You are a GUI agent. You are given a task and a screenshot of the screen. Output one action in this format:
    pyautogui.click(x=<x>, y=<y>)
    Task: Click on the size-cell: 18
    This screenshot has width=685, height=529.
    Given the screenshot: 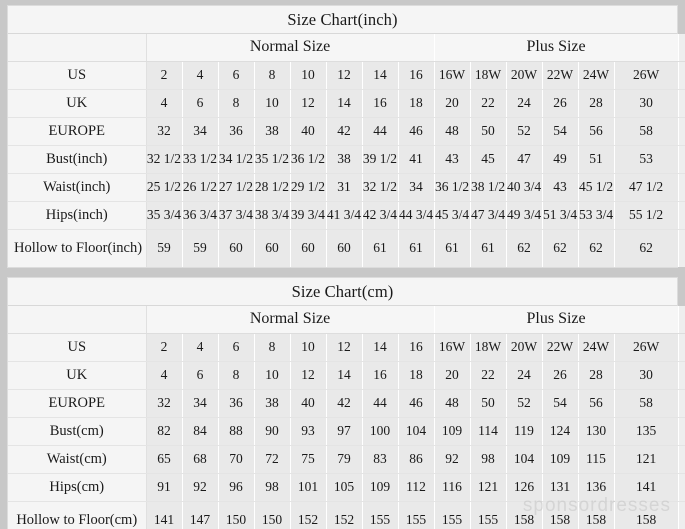 What is the action you would take?
    pyautogui.click(x=416, y=375)
    